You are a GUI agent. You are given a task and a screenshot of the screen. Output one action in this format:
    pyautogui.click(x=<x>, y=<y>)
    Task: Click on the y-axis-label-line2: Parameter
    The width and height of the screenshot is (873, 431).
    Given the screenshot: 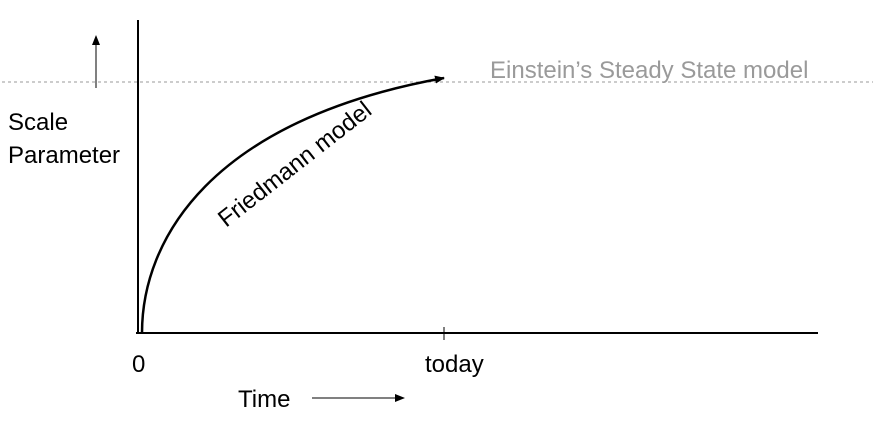 What is the action you would take?
    pyautogui.click(x=64, y=155)
    